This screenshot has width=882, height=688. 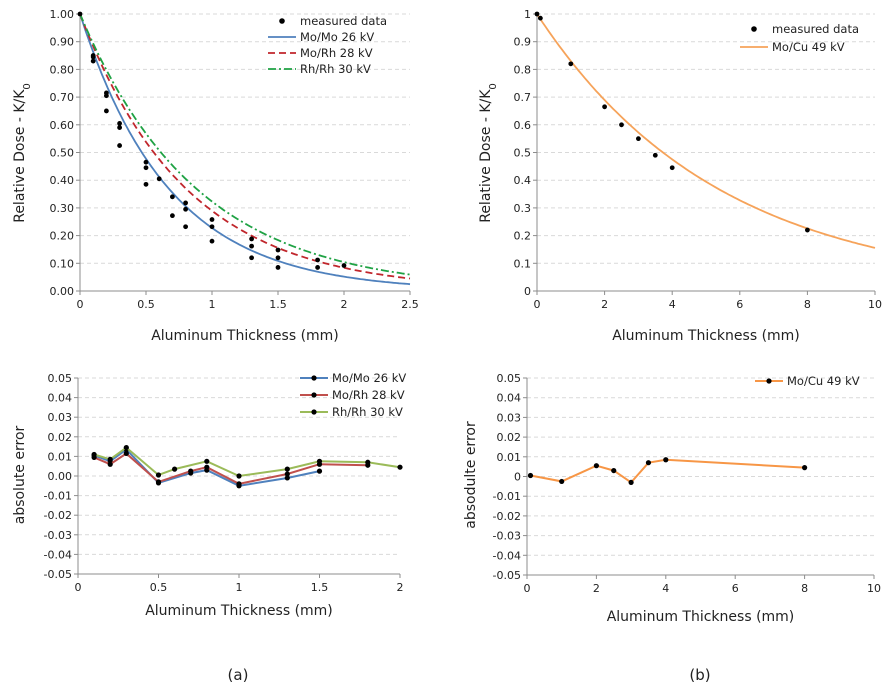 What do you see at coordinates (367, 412) in the screenshot?
I see `legend-label: Rh/Rh 30 kV` at bounding box center [367, 412].